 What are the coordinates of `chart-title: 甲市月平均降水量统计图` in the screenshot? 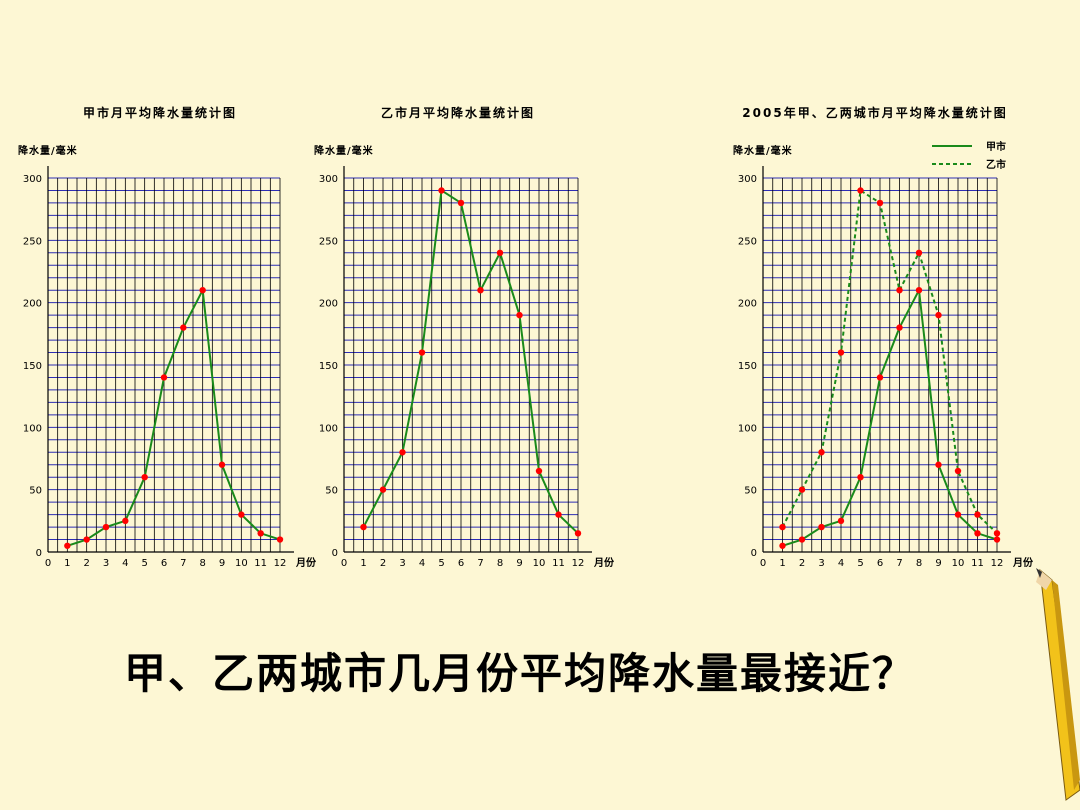 It's located at (160, 112).